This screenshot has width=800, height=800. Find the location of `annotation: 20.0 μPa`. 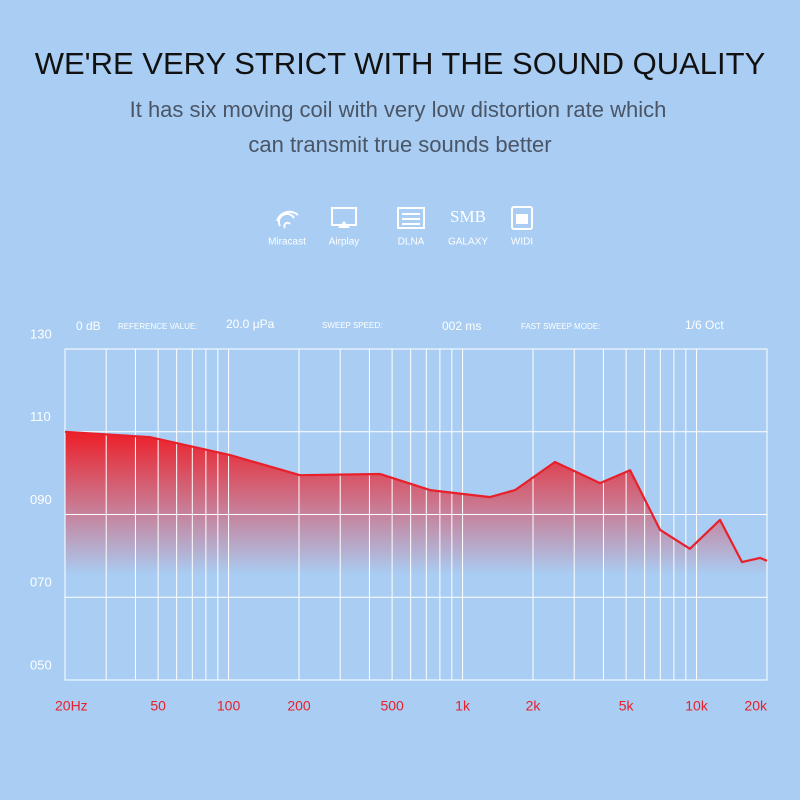

annotation: 20.0 μPa is located at coordinates (250, 324).